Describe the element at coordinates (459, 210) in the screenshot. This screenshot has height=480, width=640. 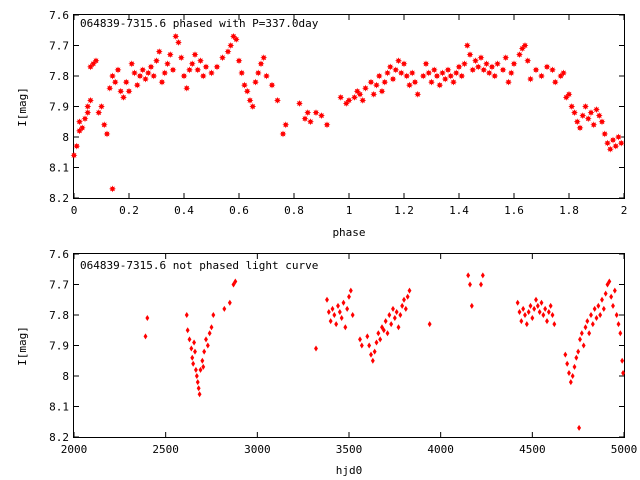
I see `x-tick-label: 1.4` at that location.